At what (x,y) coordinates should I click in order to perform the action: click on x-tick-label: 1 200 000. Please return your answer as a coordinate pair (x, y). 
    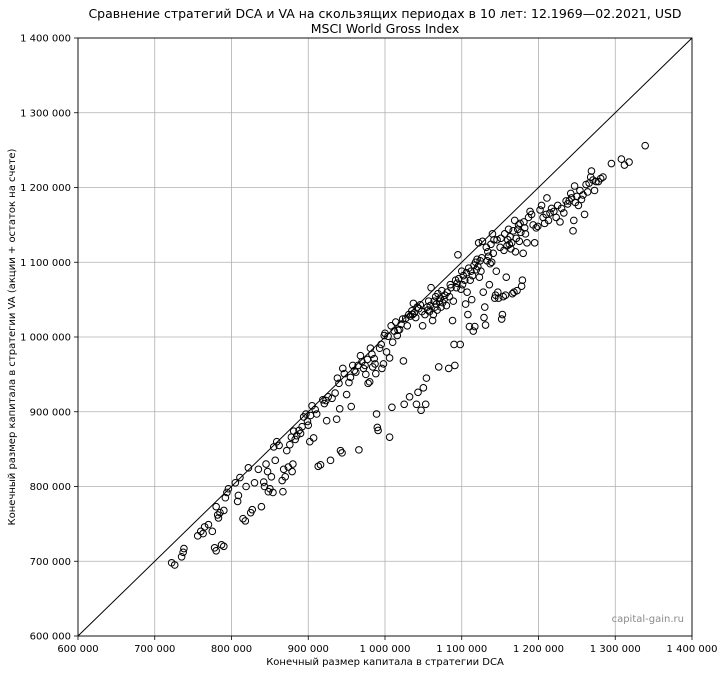
    Looking at the image, I should click on (538, 649).